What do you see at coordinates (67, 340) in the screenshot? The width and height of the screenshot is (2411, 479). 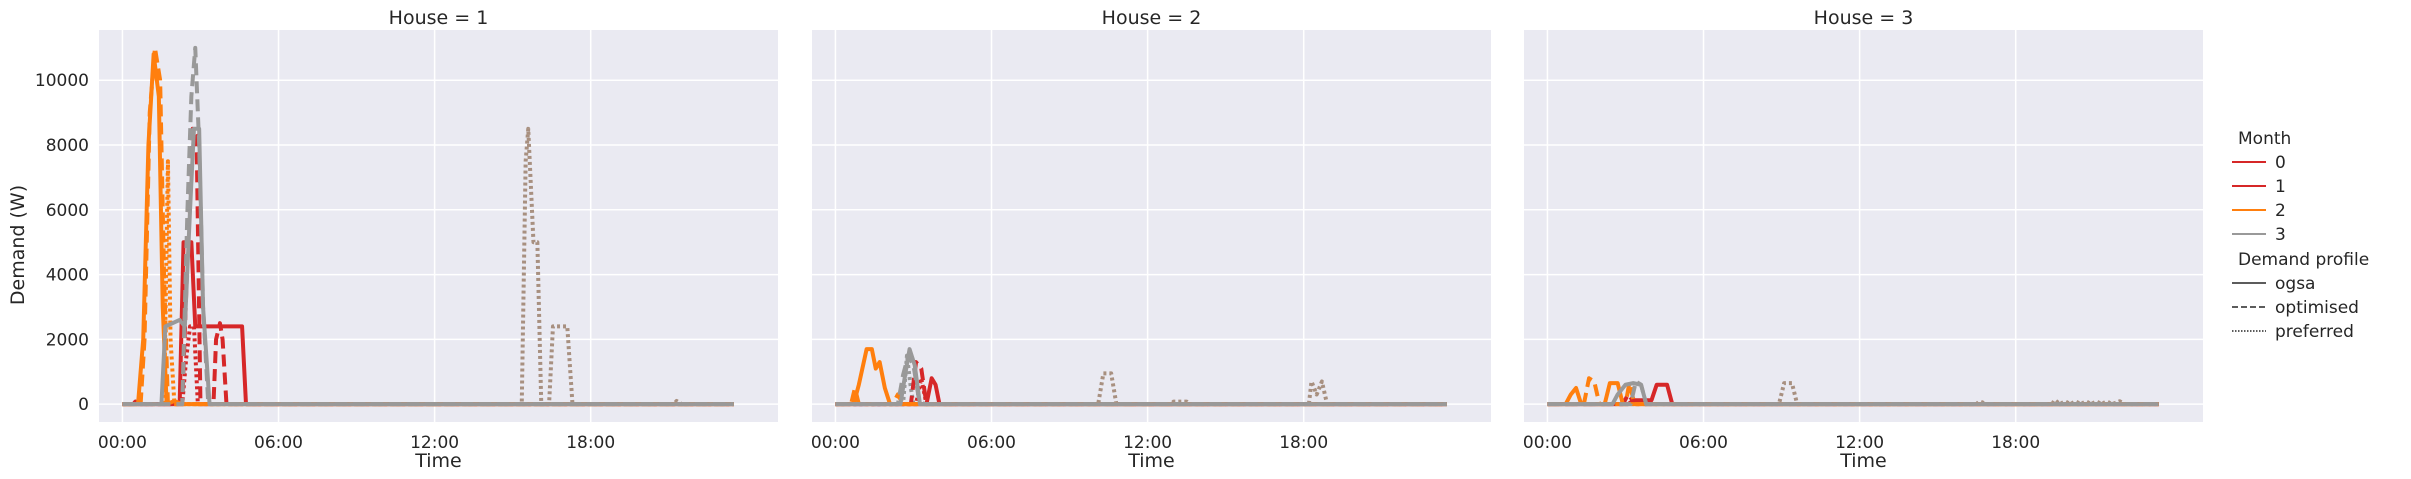 I see `y-tick-label: 2000` at bounding box center [67, 340].